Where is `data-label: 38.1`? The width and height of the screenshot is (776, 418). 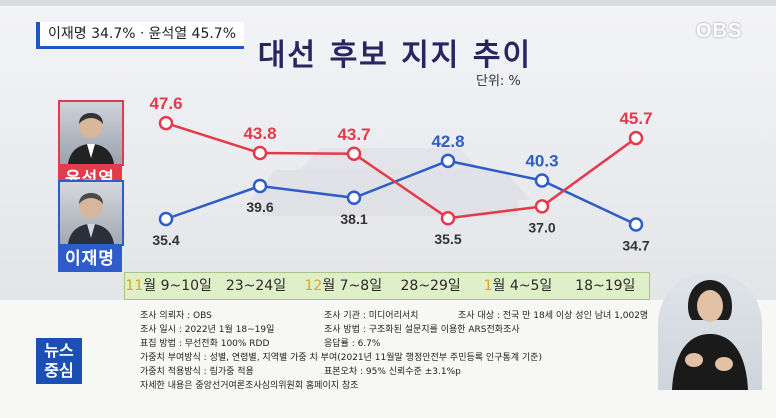 data-label: 38.1 is located at coordinates (353, 219).